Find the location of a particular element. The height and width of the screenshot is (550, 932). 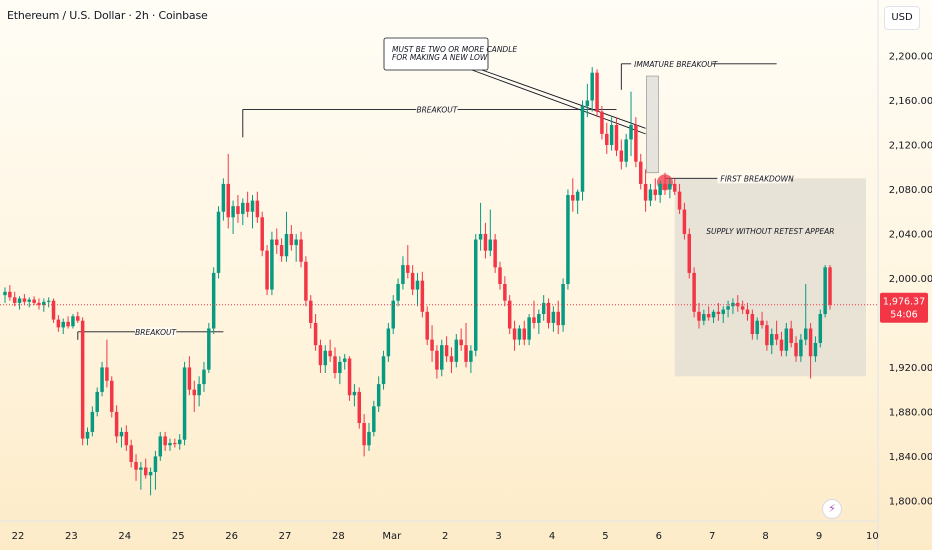

price-axis-label: 2,200.00 is located at coordinates (910, 57).